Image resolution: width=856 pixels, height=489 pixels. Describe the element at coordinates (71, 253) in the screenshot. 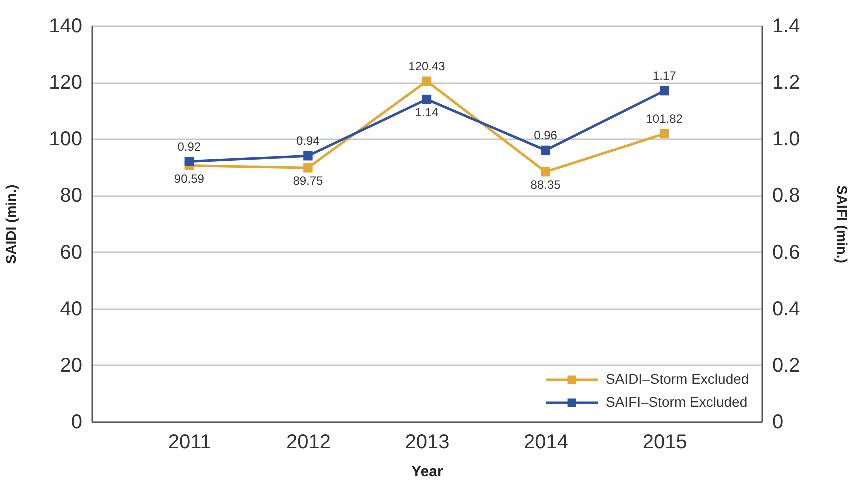

I see `y-tick-label: 60` at that location.